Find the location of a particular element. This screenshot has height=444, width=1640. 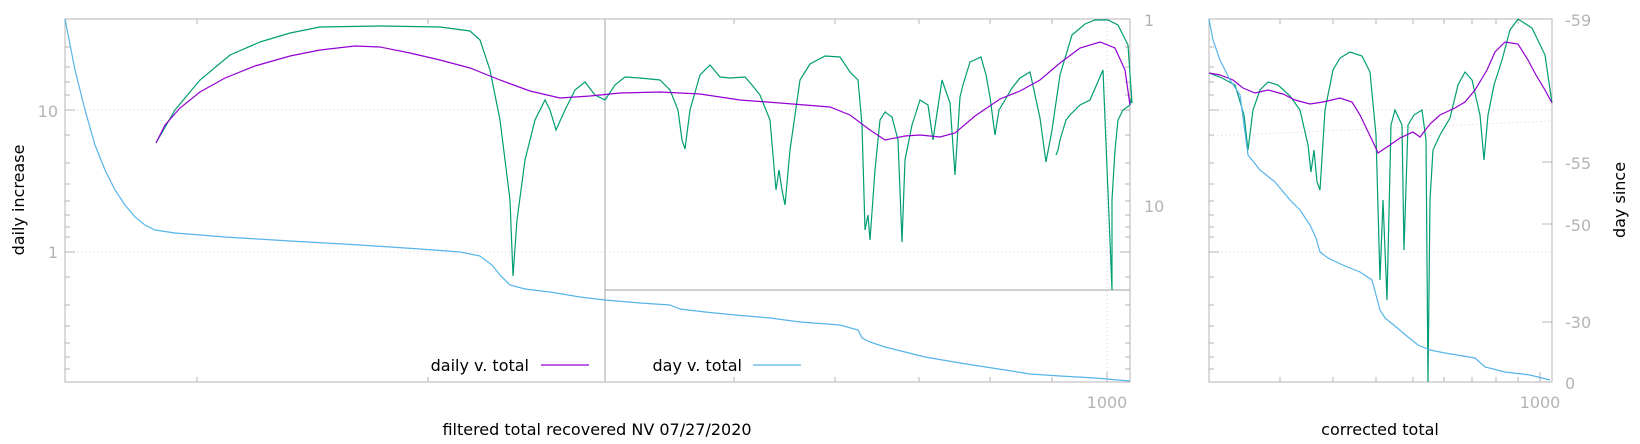

main-series-daily-line is located at coordinates (643, 92).